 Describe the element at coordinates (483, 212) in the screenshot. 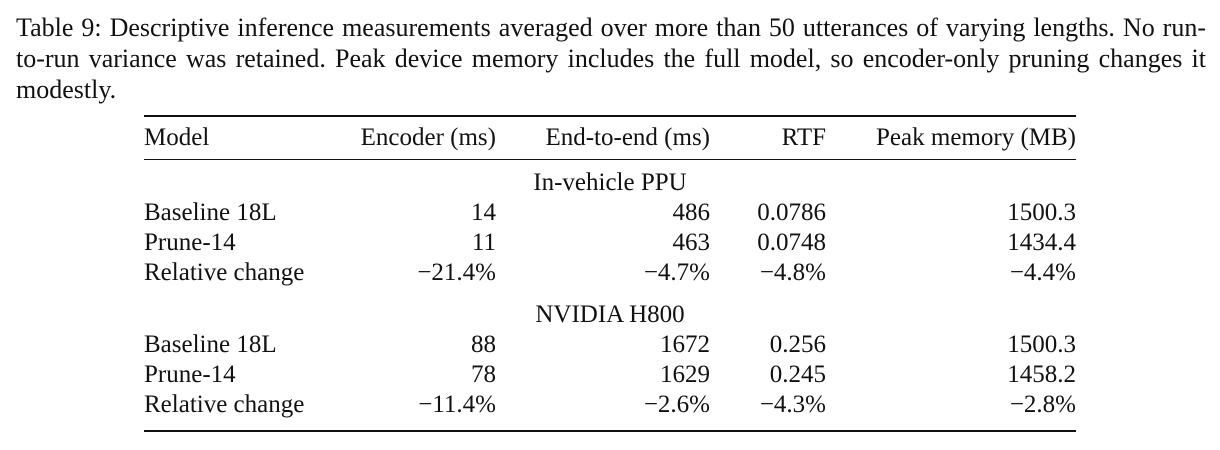

I see `cell-encoder: 14` at that location.